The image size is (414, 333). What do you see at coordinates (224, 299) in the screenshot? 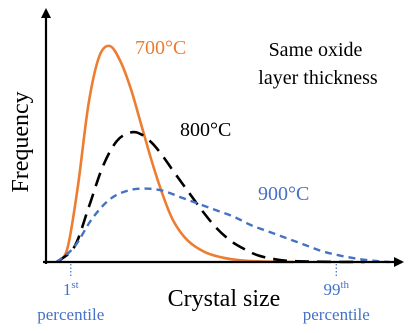
I see `x-axis-label: Crystal size` at bounding box center [224, 299].